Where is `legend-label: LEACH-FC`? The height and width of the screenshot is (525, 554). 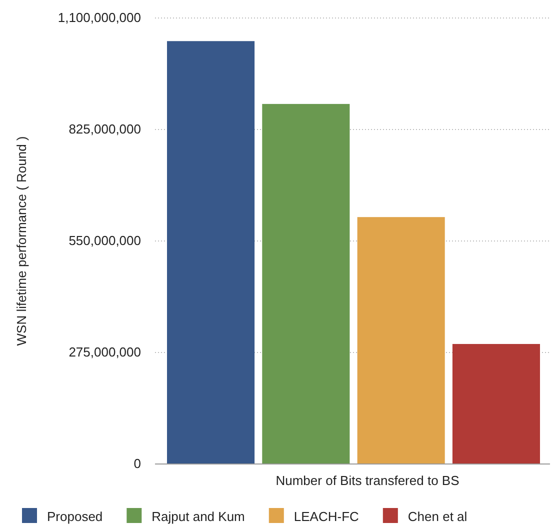 legend-label: LEACH-FC is located at coordinates (326, 516).